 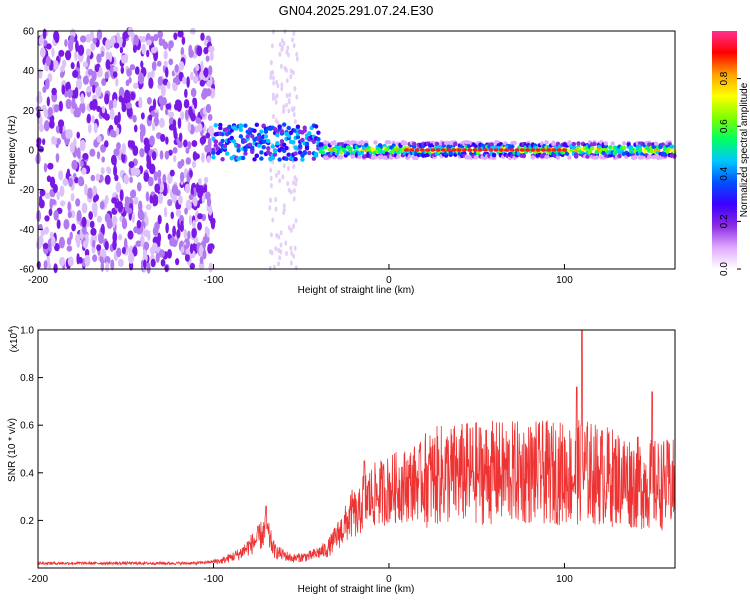 I want to click on colorbar-tick-label: 0.8, so click(x=724, y=78).